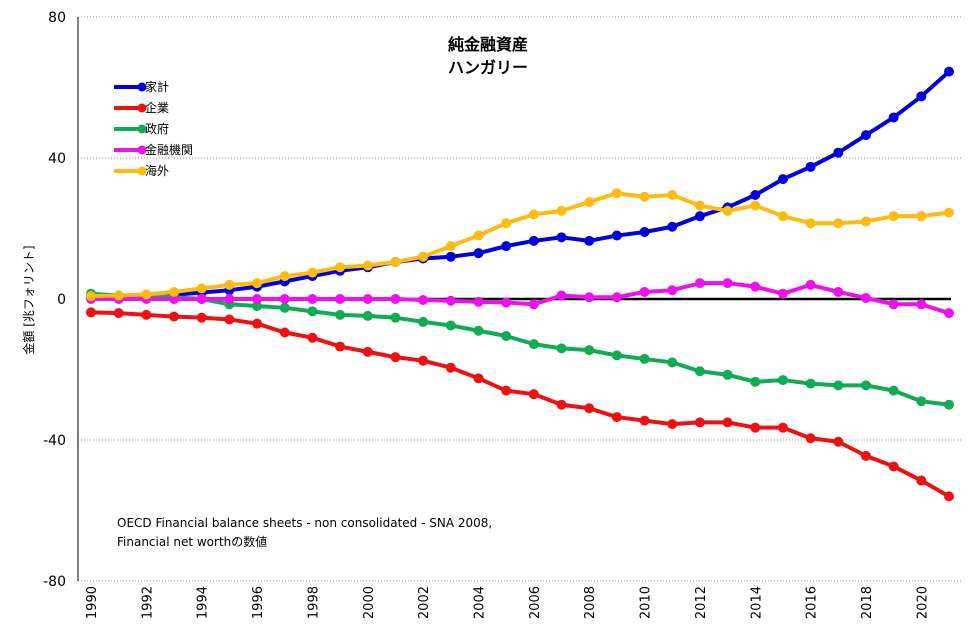 This screenshot has height=639, width=978. What do you see at coordinates (28, 299) in the screenshot?
I see `y-axis-label: 金額 [兆フォリント]` at bounding box center [28, 299].